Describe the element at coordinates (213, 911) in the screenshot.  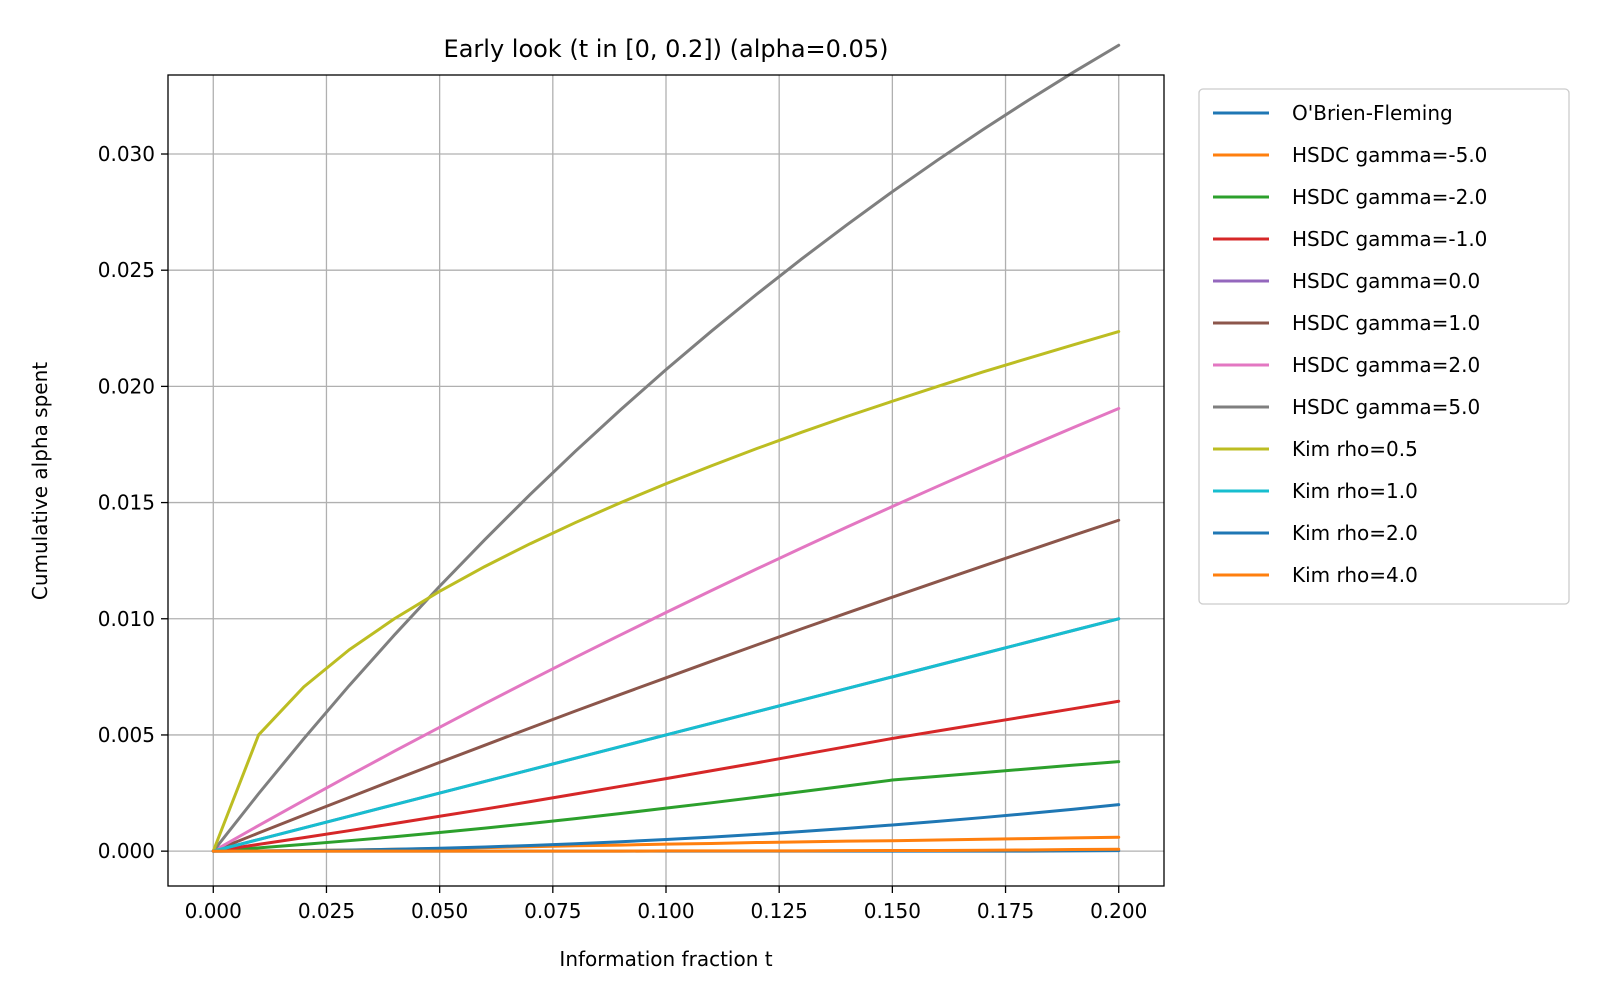
I see `x-tick-label: 0.000` at that location.